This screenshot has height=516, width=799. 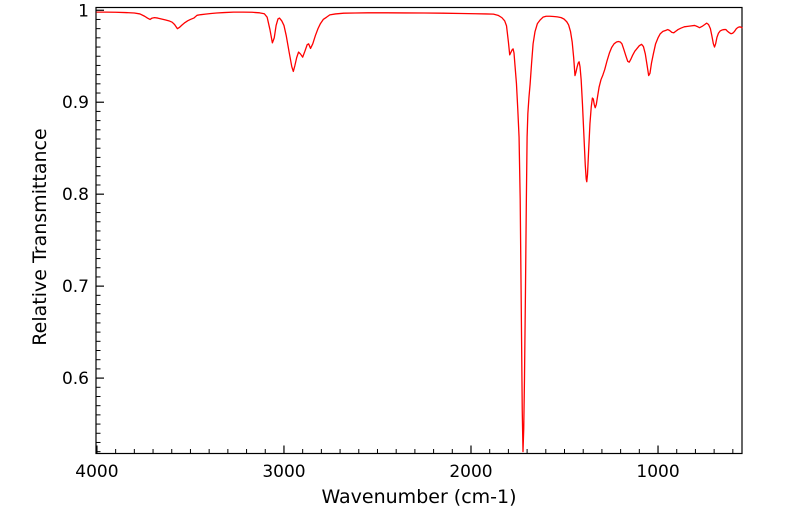 What do you see at coordinates (470, 472) in the screenshot?
I see `x-tick-label: 2000` at bounding box center [470, 472].